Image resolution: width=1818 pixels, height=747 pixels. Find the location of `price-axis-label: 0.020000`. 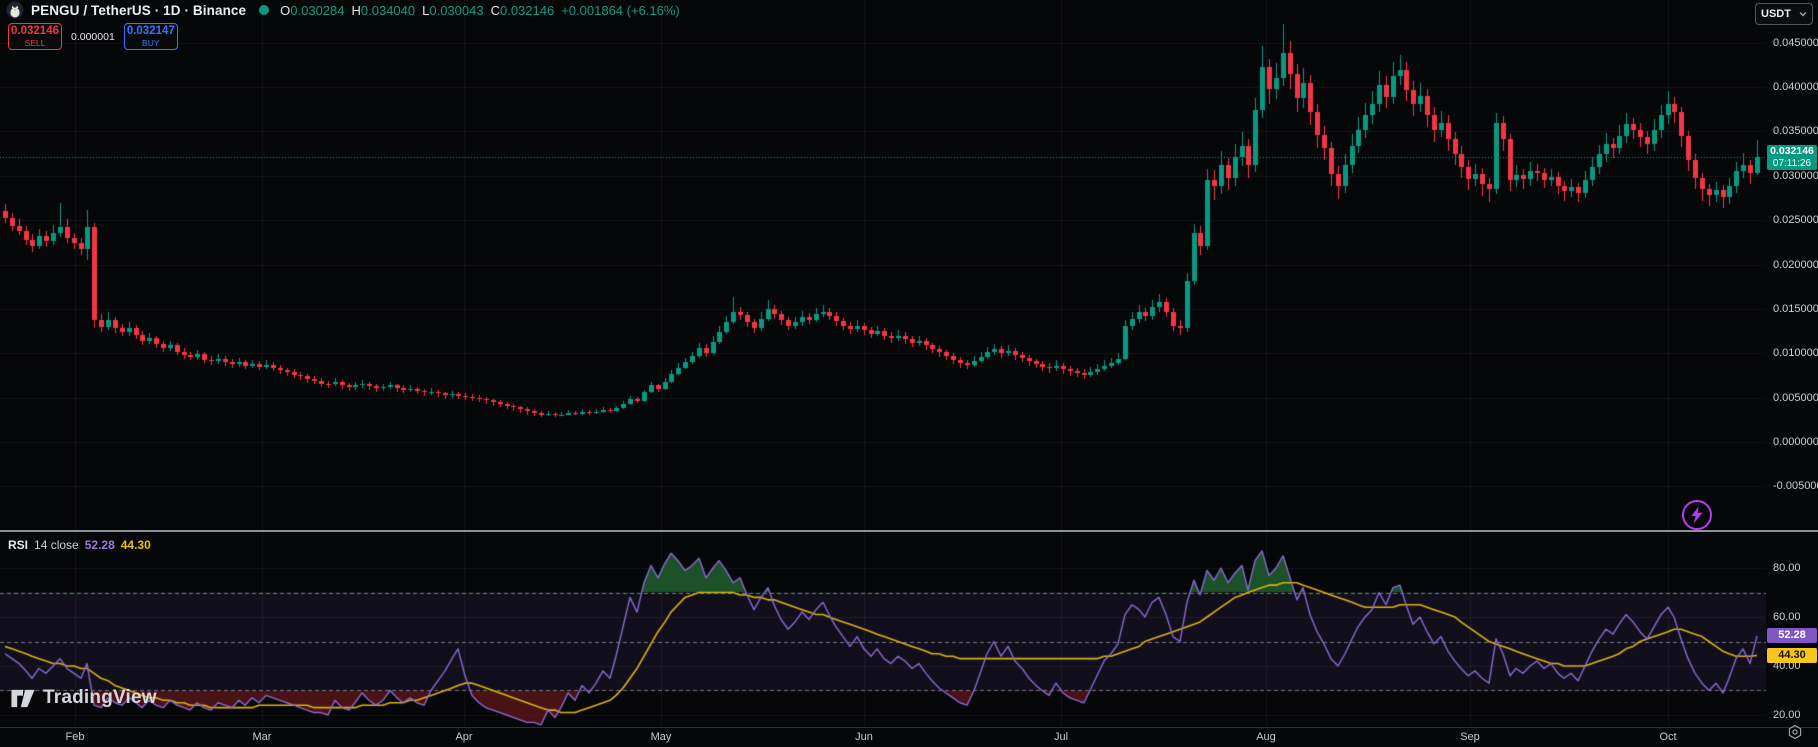

price-axis-label: 0.020000 is located at coordinates (1795, 265).